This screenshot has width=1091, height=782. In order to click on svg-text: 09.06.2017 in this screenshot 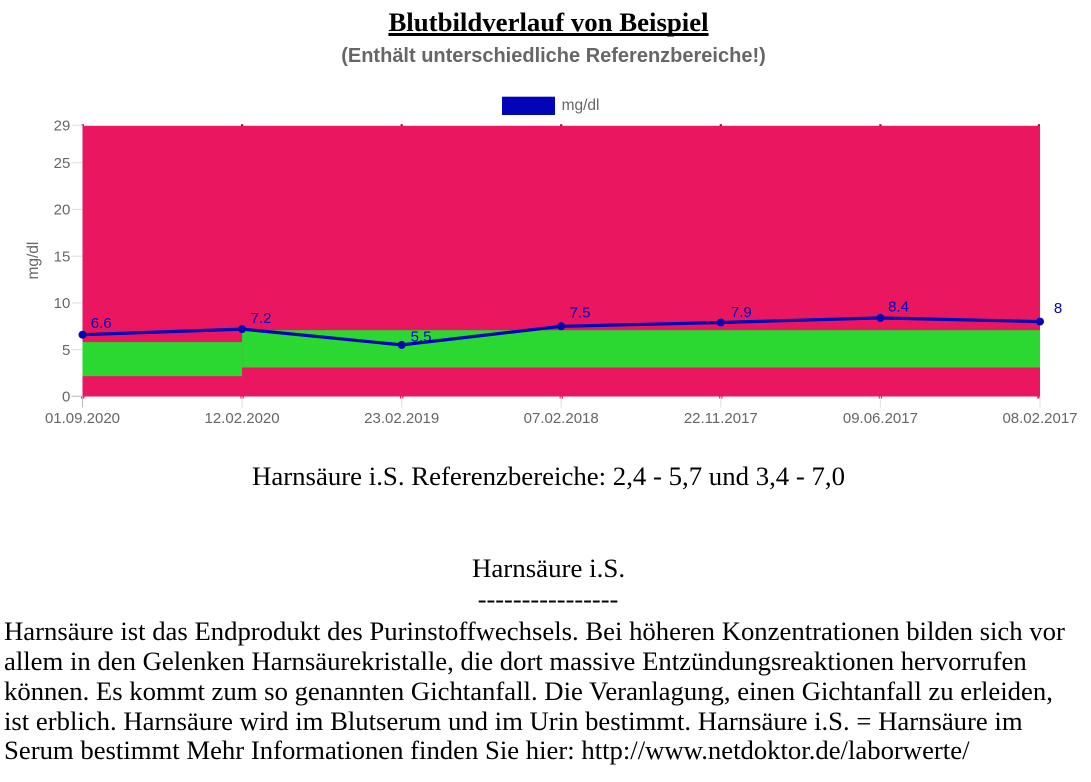, I will do `click(880, 418)`.